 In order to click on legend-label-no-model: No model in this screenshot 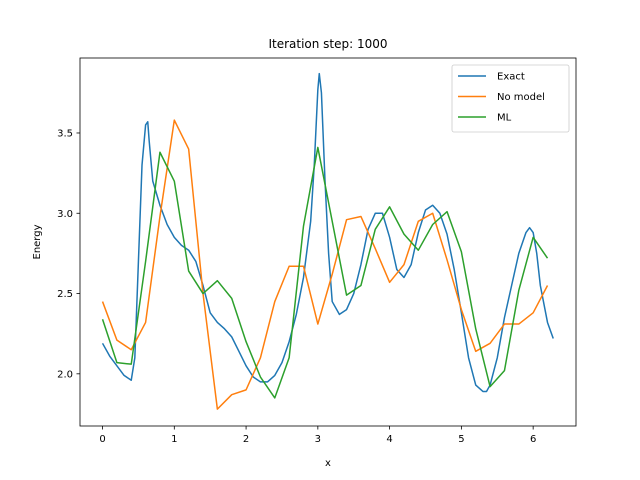, I will do `click(521, 97)`.